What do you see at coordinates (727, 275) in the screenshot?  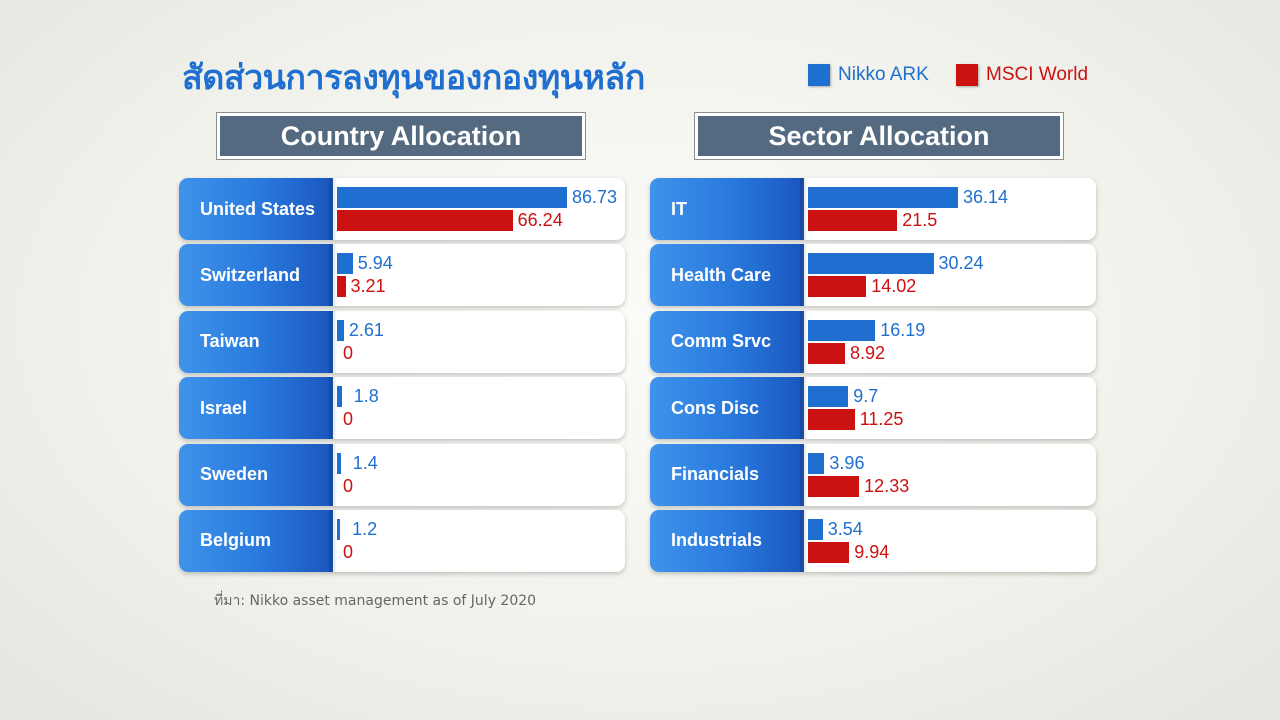 I see `sector-category-label: Health Care` at bounding box center [727, 275].